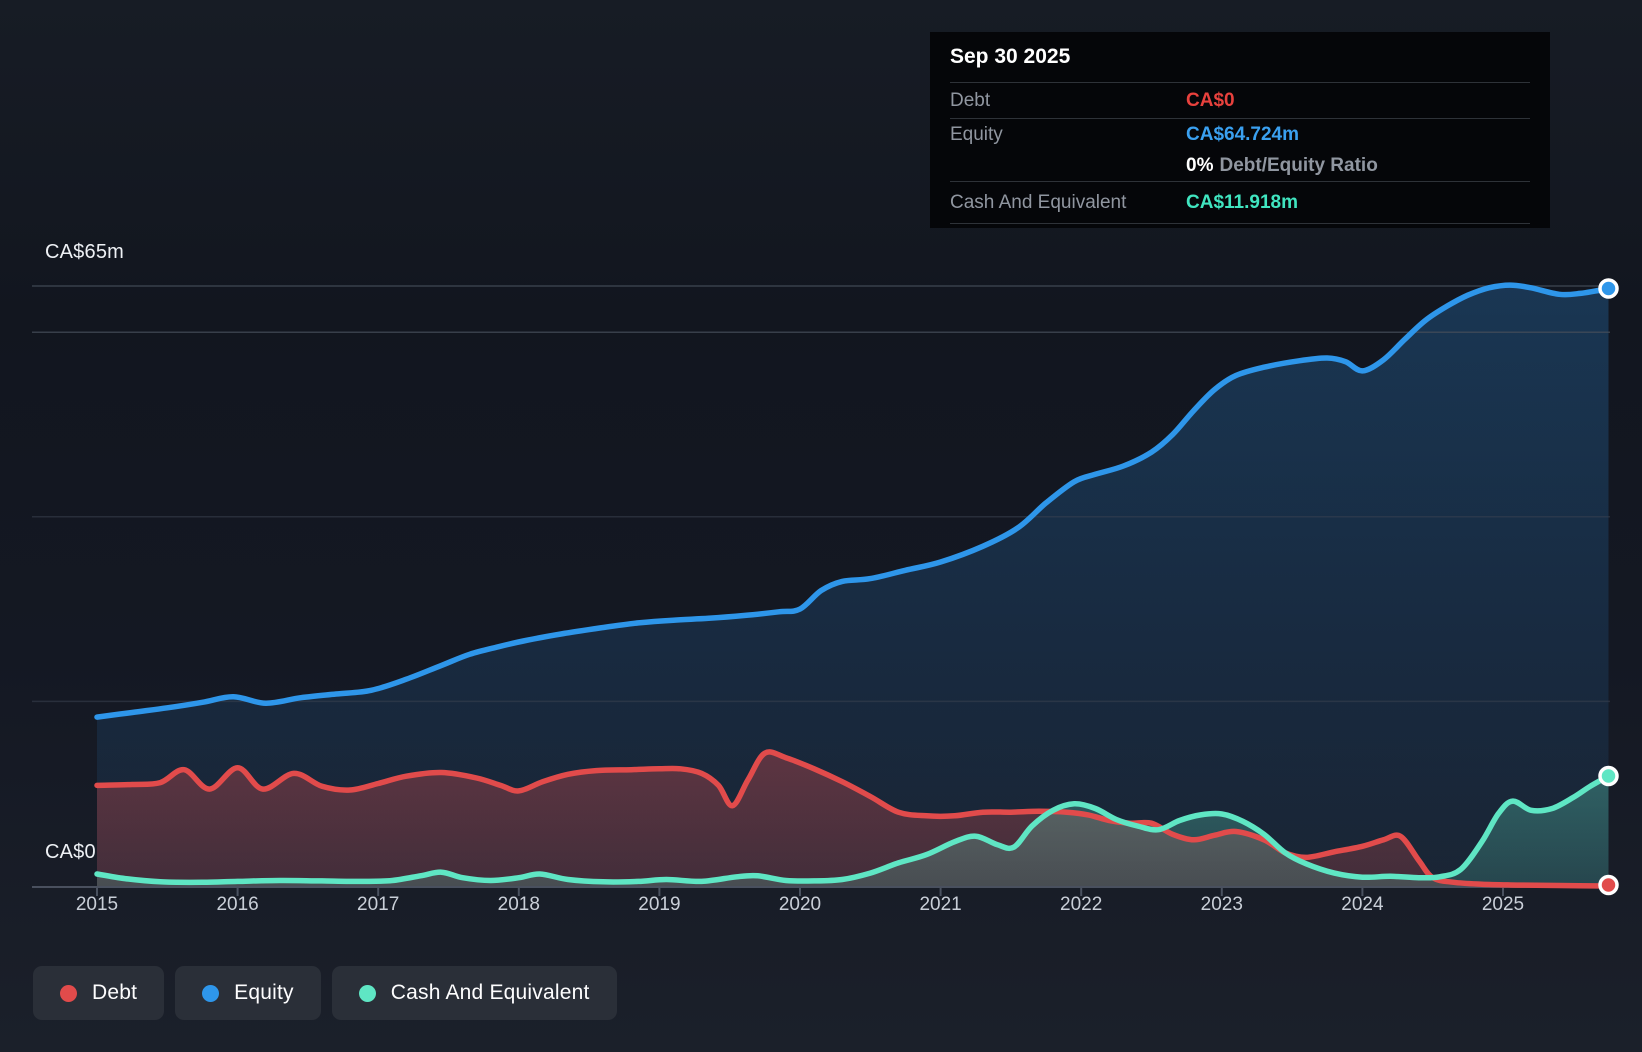 Image resolution: width=1642 pixels, height=1052 pixels. What do you see at coordinates (115, 992) in the screenshot?
I see `legend-label-debt: Debt` at bounding box center [115, 992].